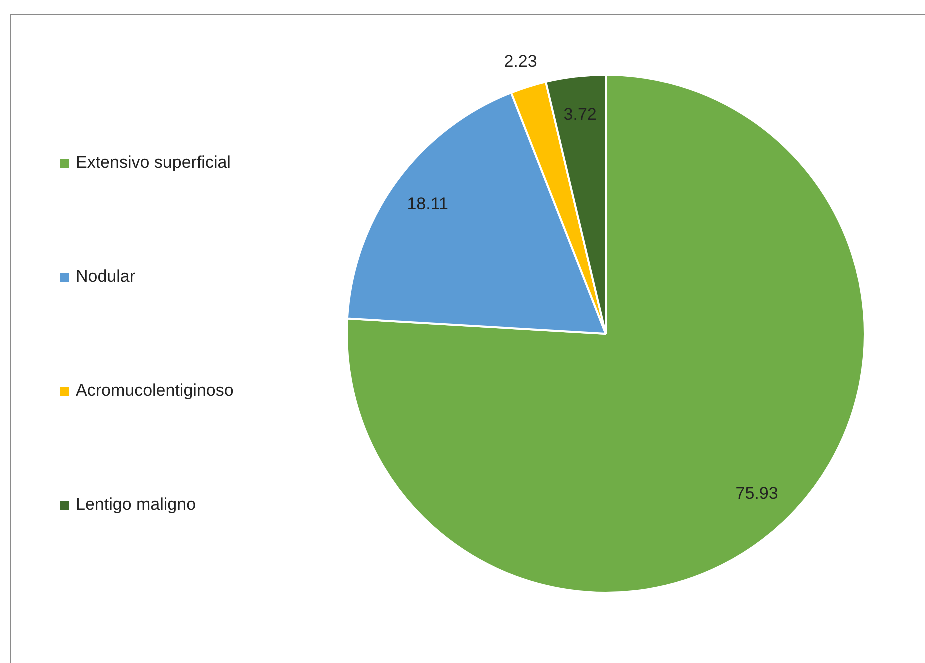  I want to click on legend-label: Extensivo superficial, so click(153, 163).